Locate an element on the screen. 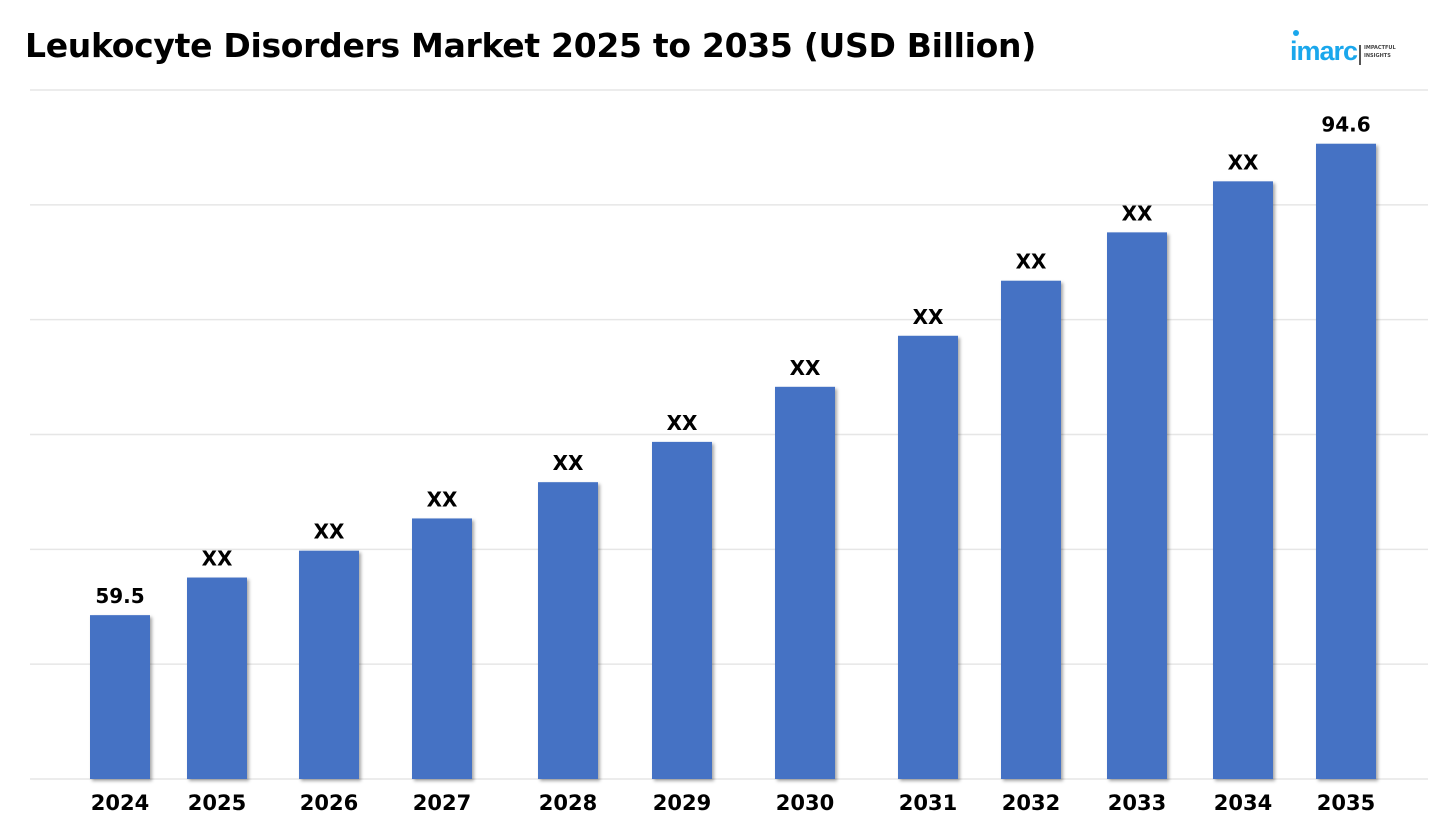  bar-2030 is located at coordinates (805, 582).